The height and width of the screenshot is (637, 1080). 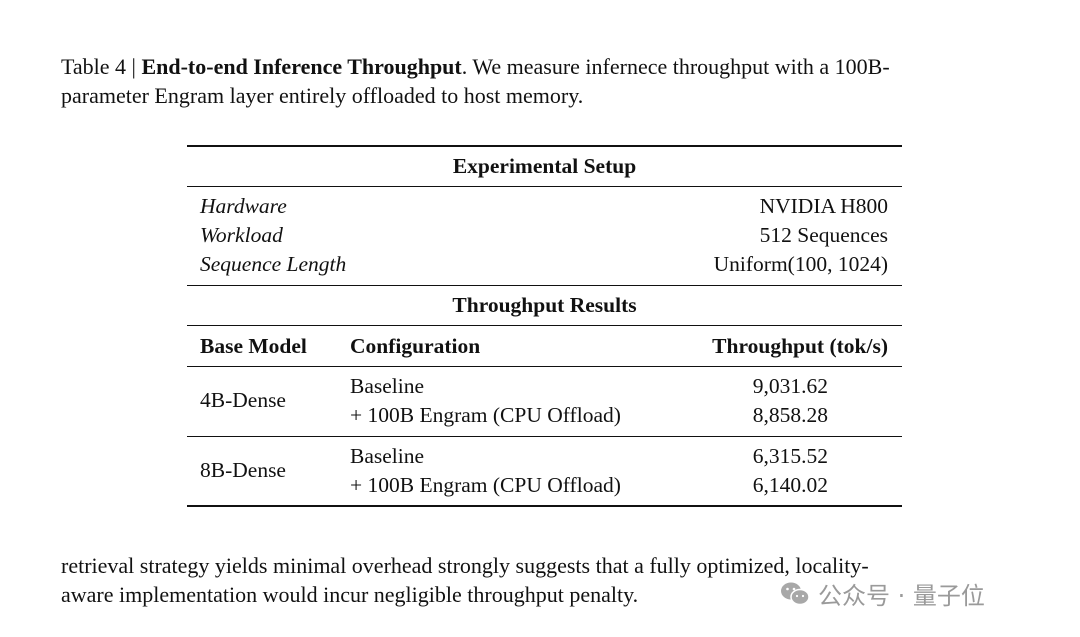 What do you see at coordinates (243, 470) in the screenshot?
I see `base-model: 8B-Dense` at bounding box center [243, 470].